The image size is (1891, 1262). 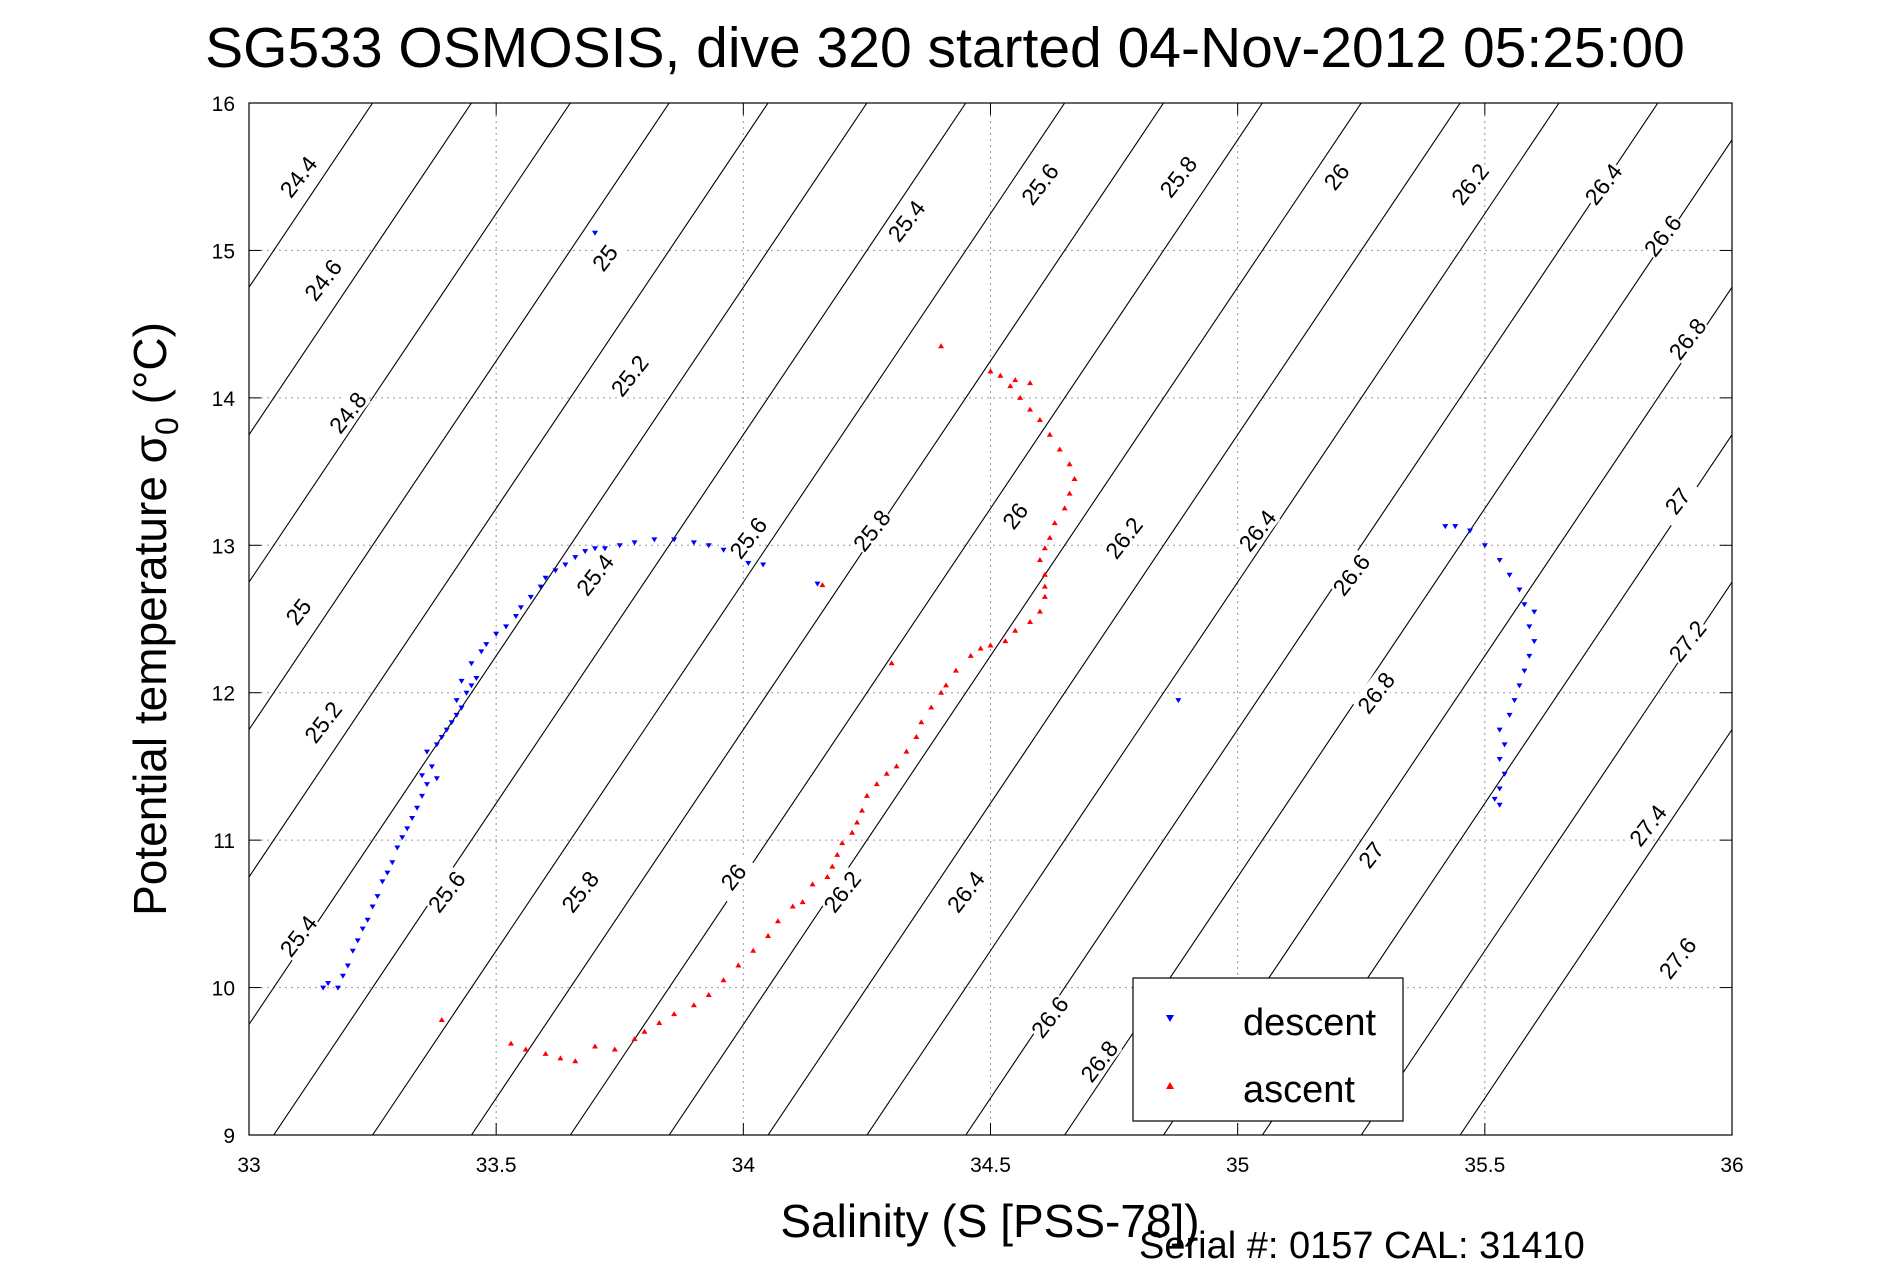 I want to click on x-tick-label: 33, so click(x=248, y=1165).